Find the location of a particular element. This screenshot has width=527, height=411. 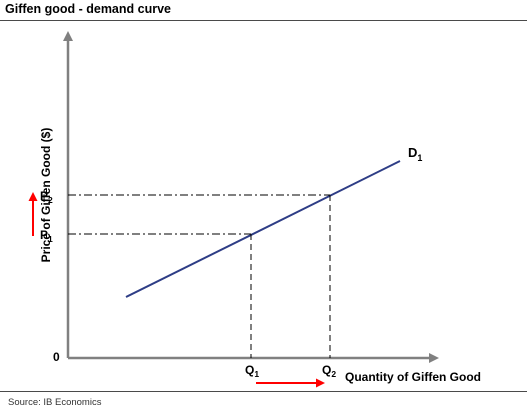

bottom-divider is located at coordinates (263, 391).